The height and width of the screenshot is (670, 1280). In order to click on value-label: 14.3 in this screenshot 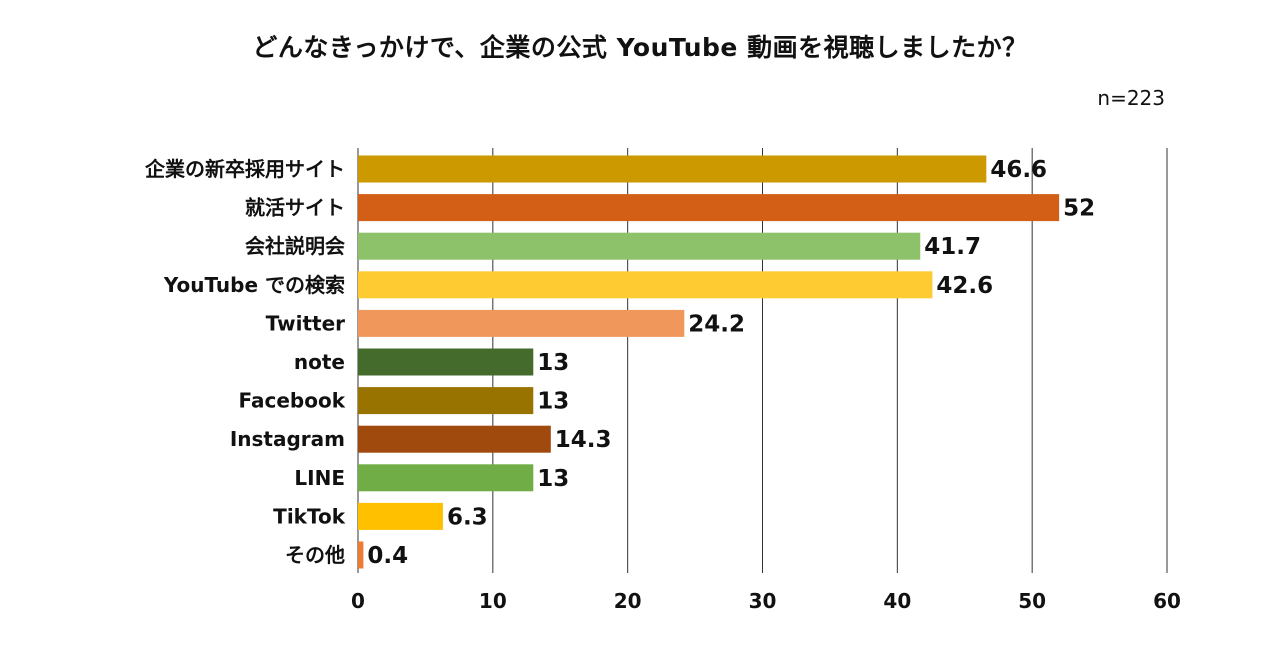, I will do `click(583, 440)`.